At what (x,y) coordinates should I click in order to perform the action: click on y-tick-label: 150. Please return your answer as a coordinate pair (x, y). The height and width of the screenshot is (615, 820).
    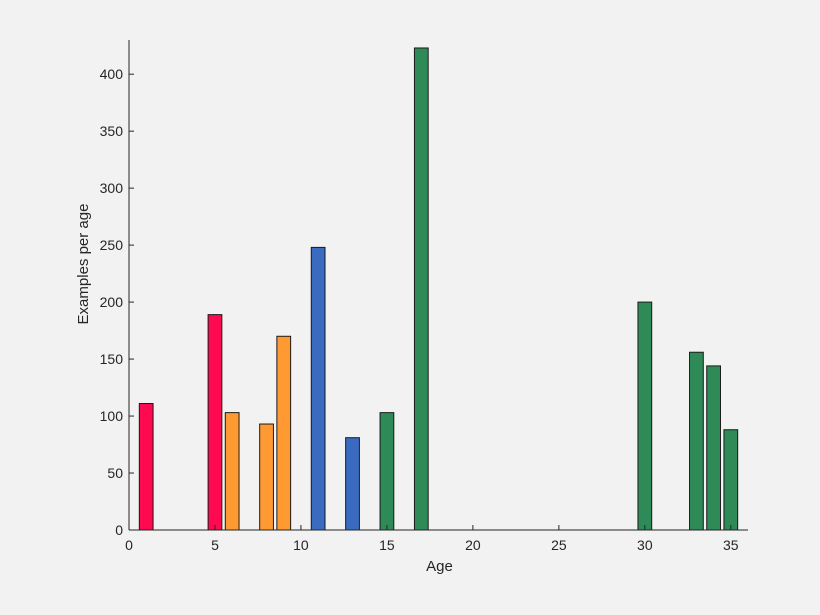
    Looking at the image, I should click on (112, 359).